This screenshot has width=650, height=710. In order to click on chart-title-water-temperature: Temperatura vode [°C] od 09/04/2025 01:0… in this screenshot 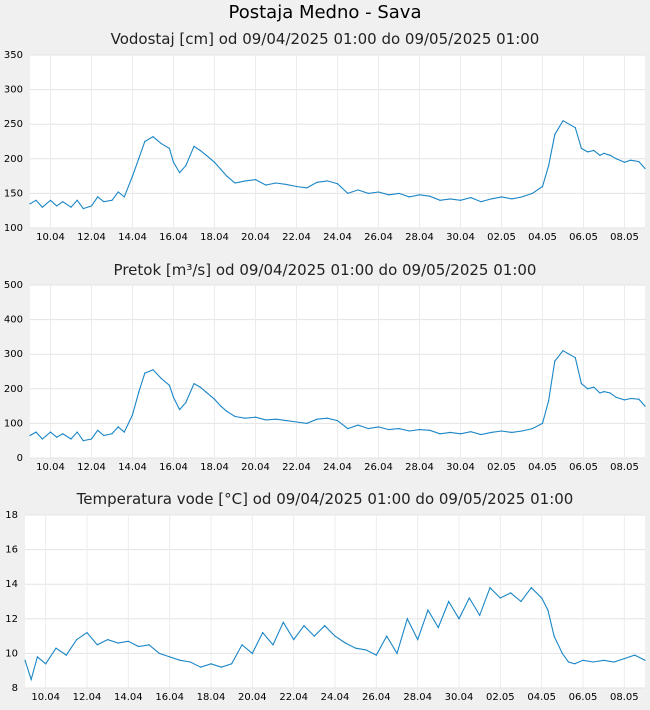, I will do `click(325, 499)`.